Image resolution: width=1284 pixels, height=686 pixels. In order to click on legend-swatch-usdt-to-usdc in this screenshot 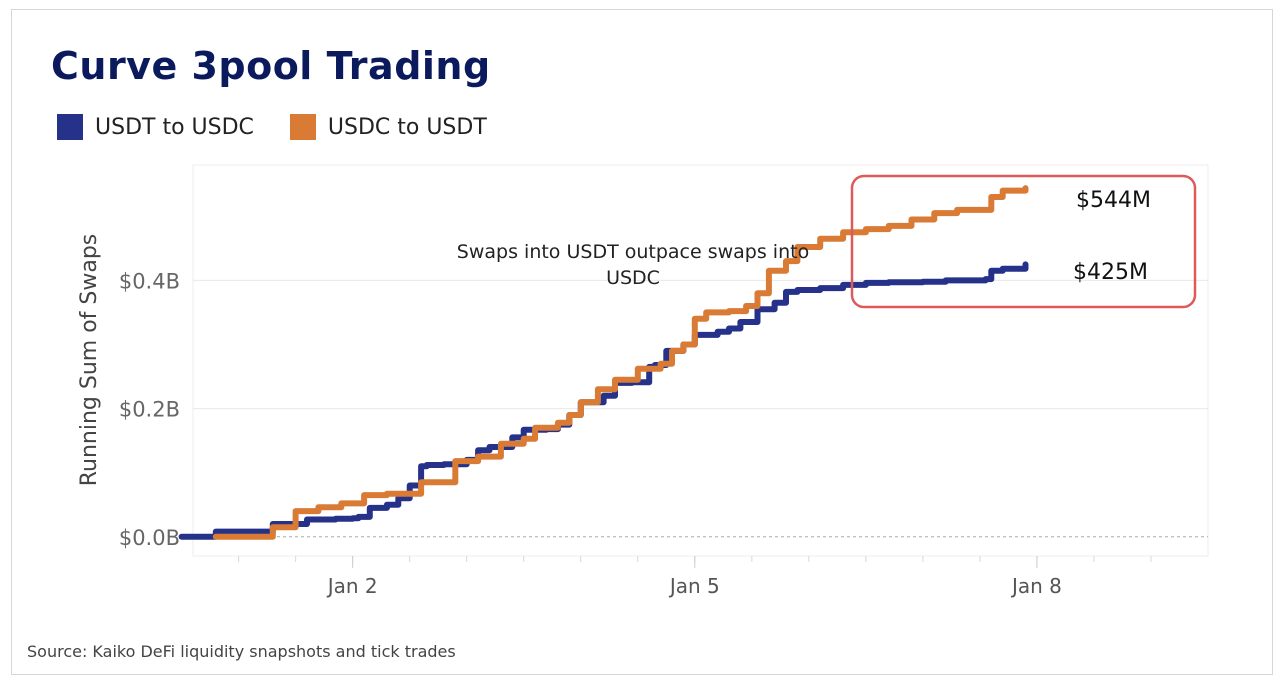, I will do `click(70, 127)`.